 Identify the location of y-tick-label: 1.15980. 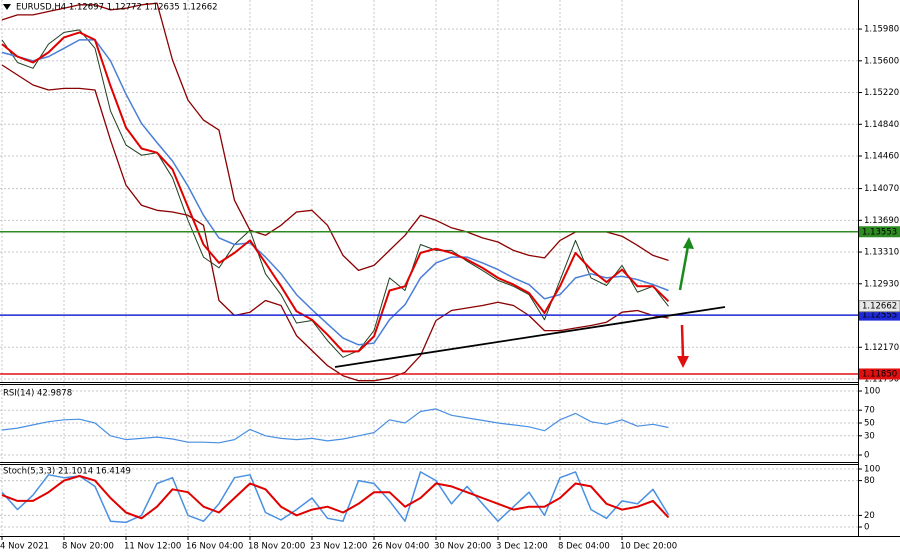
(881, 30).